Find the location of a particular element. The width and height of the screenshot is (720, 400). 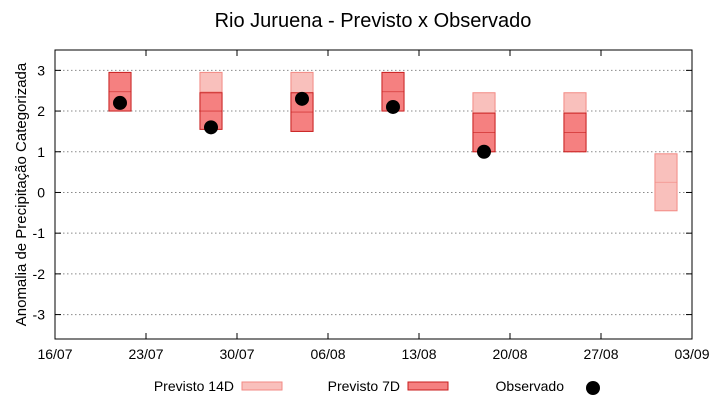

legend-swatch-previsto-7d is located at coordinates (428, 386).